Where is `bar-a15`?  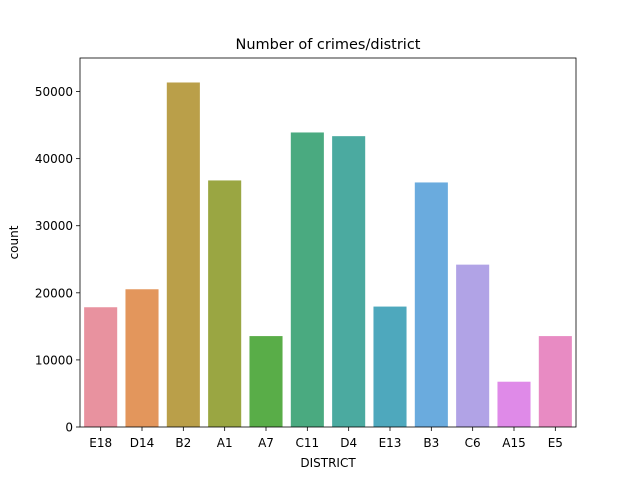 bar-a15 is located at coordinates (514, 404).